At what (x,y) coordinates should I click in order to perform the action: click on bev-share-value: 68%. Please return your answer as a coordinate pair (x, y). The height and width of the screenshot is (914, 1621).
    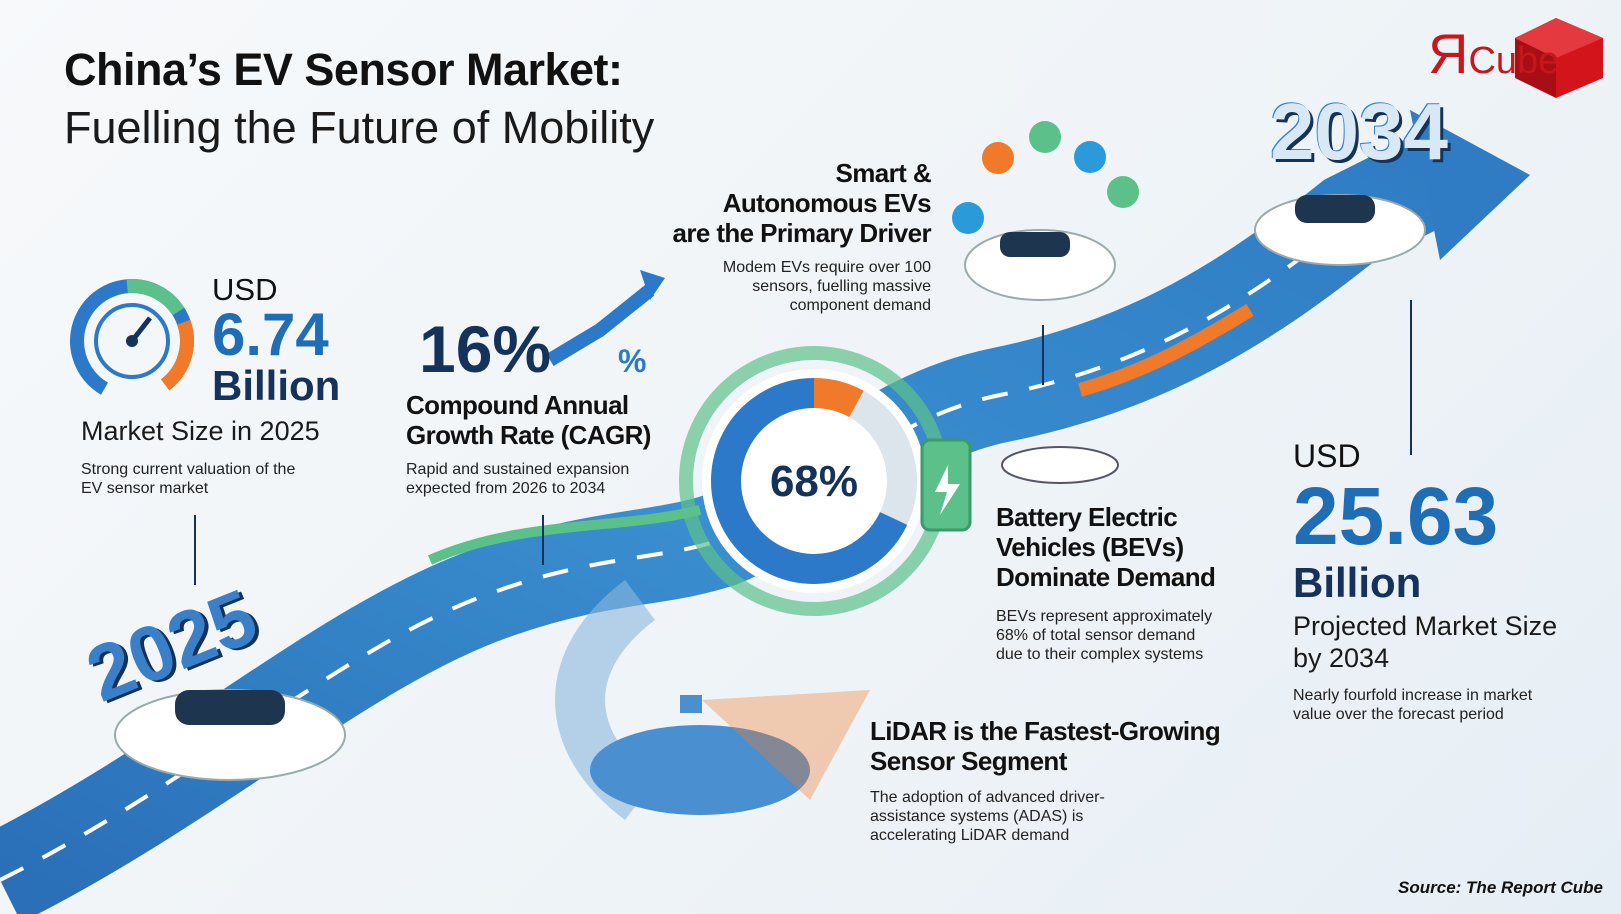
    Looking at the image, I should click on (814, 481).